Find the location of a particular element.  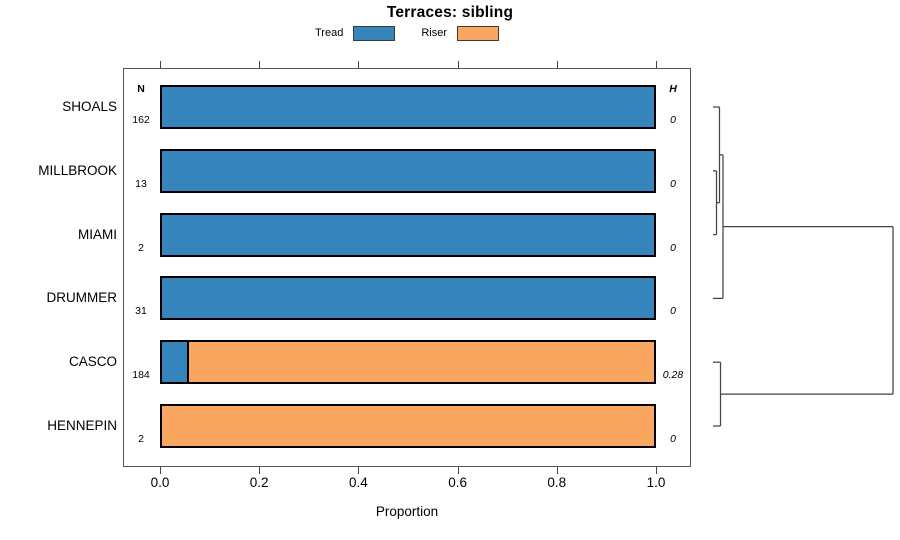

chart-title: Terraces: sibling is located at coordinates (450, 12).